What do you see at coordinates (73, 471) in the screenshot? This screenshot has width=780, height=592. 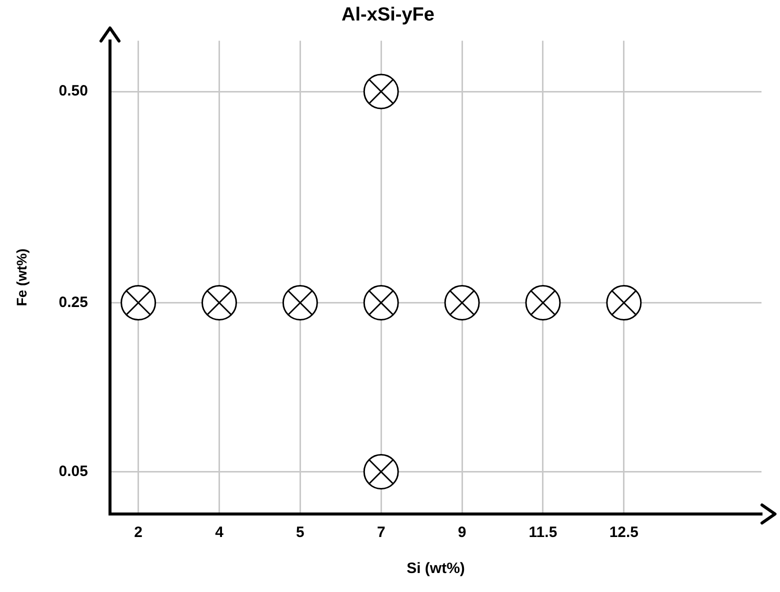 I see `y-tick-label: 0.05` at bounding box center [73, 471].